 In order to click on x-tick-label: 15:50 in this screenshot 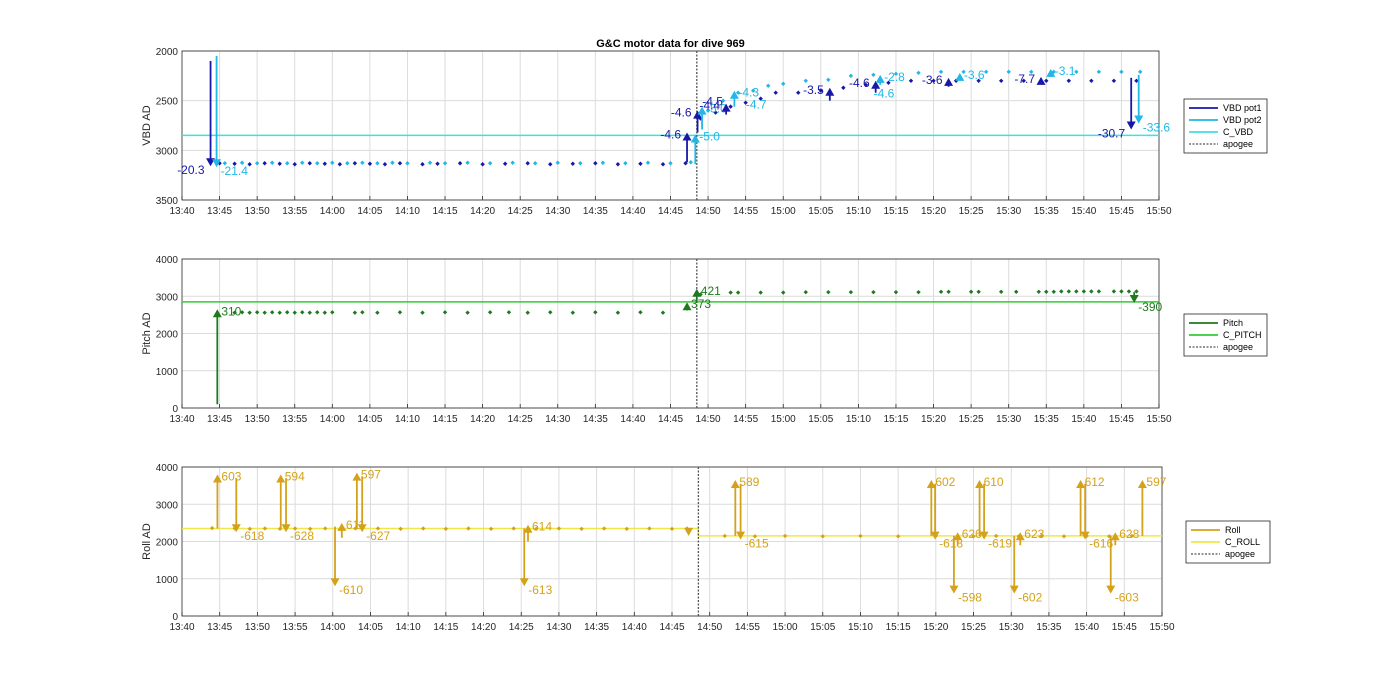, I will do `click(1161, 627)`.